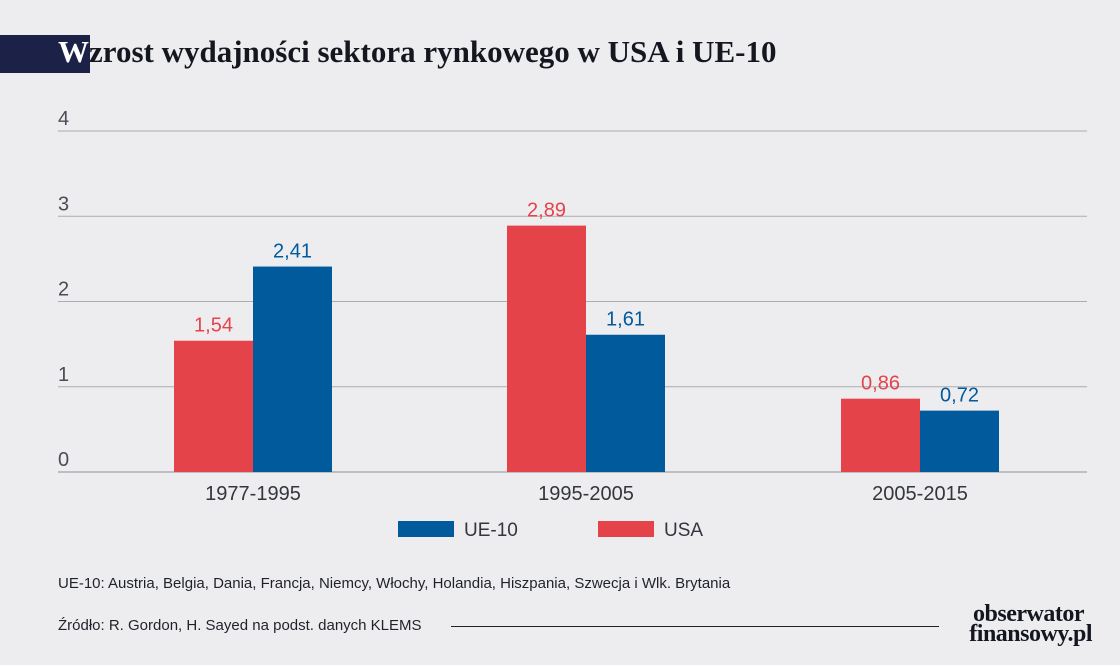 The image size is (1120, 665). What do you see at coordinates (695, 626) in the screenshot?
I see `source-divider` at bounding box center [695, 626].